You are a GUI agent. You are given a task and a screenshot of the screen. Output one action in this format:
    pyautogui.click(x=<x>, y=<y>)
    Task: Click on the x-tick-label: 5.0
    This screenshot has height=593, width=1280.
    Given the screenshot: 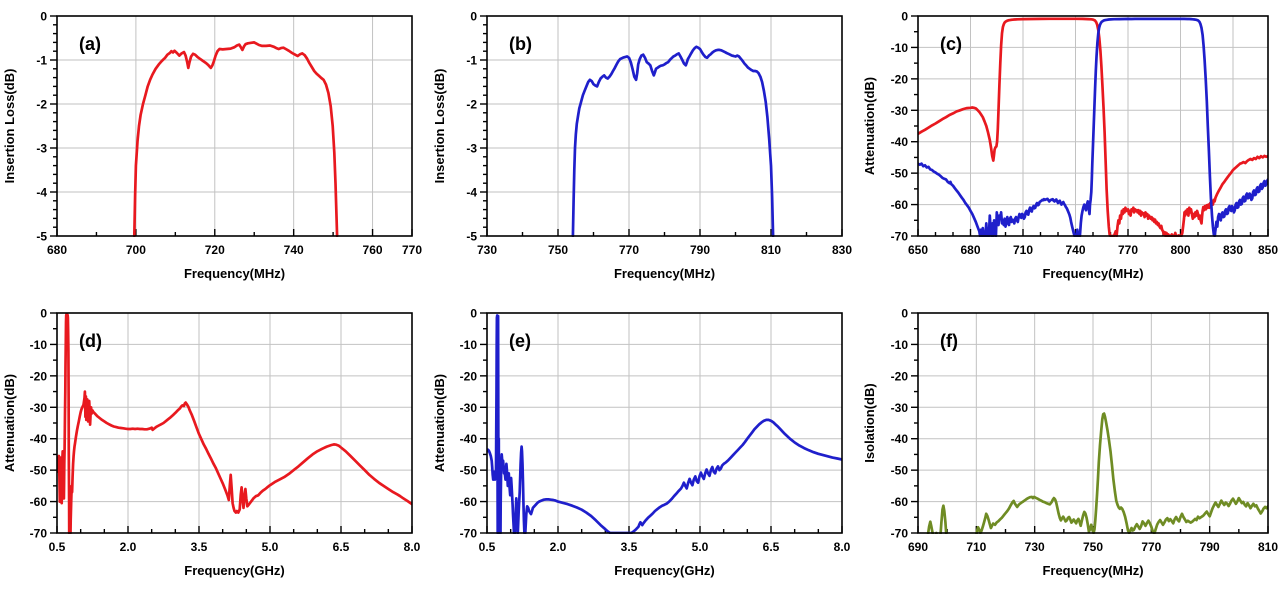 What is the action you would take?
    pyautogui.click(x=270, y=547)
    